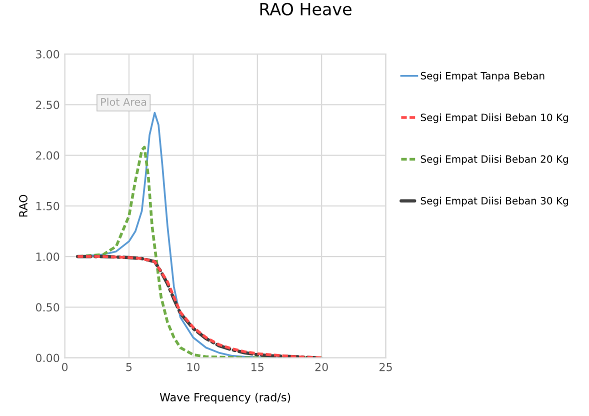  I want to click on legend-label: Segi Empat Diisi Beban 20 Kg, so click(494, 160).